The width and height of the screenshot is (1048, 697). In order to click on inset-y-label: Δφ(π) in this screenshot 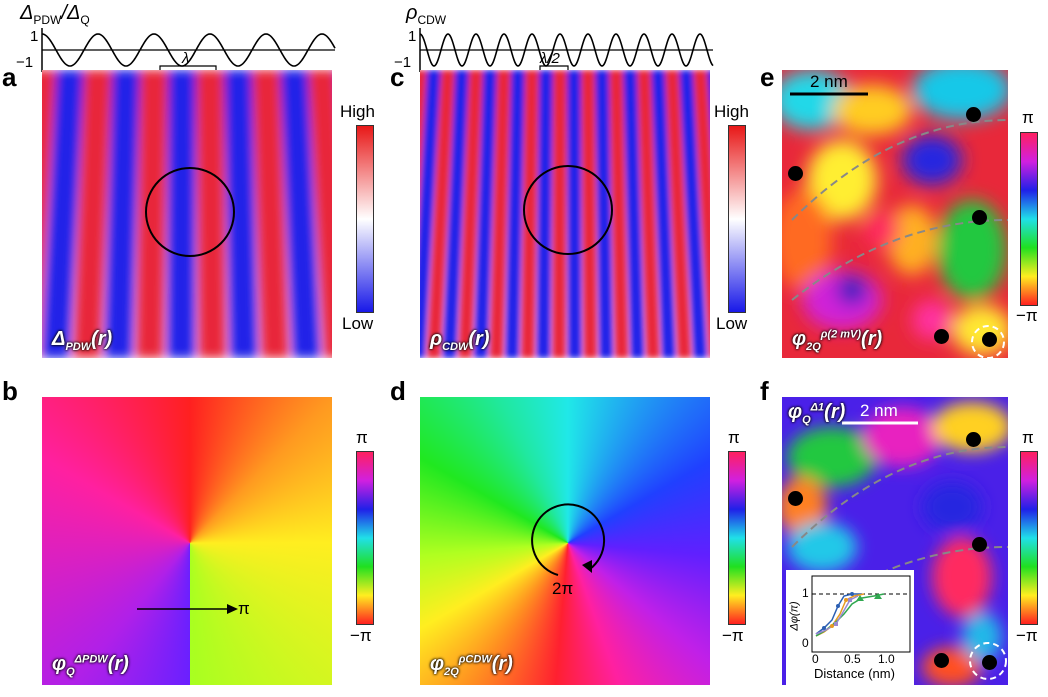, I will do `click(794, 616)`.